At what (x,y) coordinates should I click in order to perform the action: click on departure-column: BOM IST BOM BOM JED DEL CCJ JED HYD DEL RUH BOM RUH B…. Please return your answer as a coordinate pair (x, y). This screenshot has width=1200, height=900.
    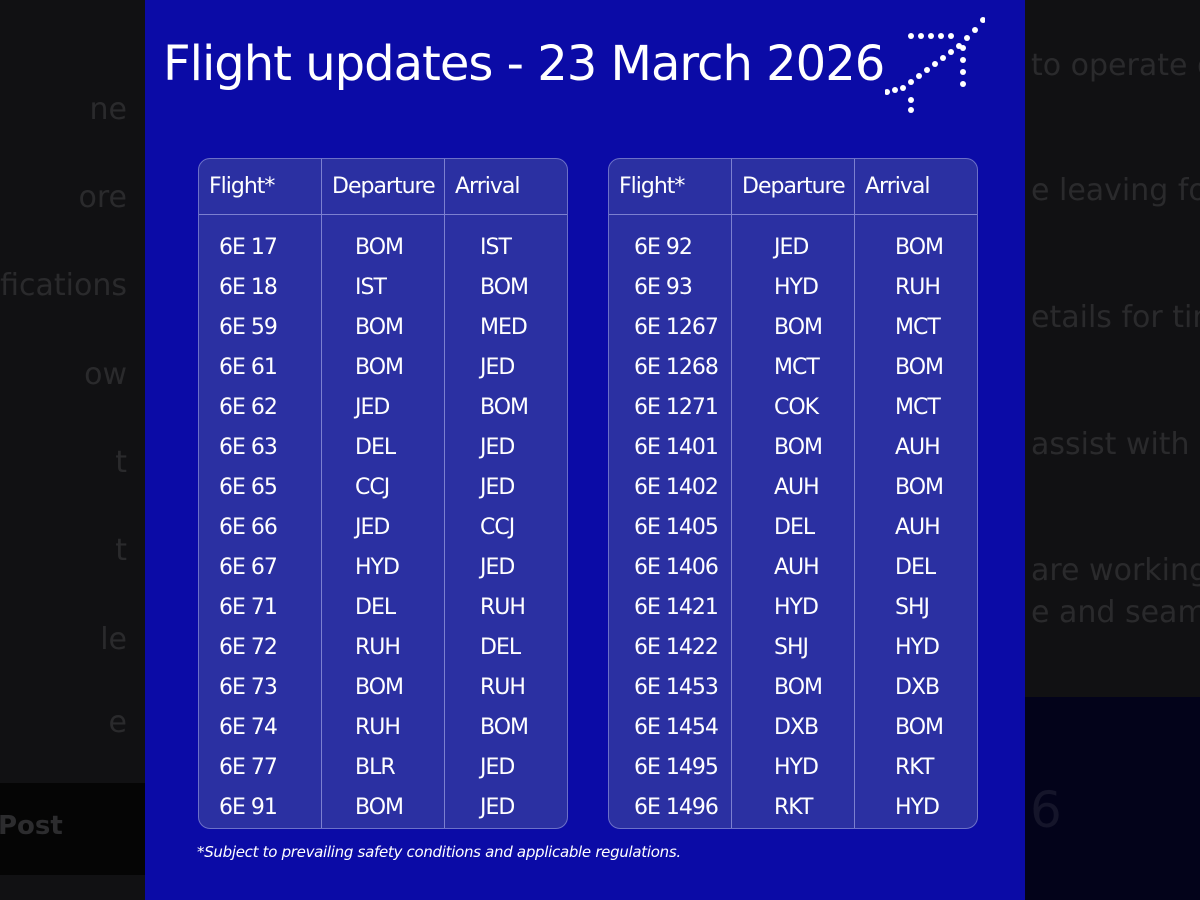
    Looking at the image, I should click on (382, 521).